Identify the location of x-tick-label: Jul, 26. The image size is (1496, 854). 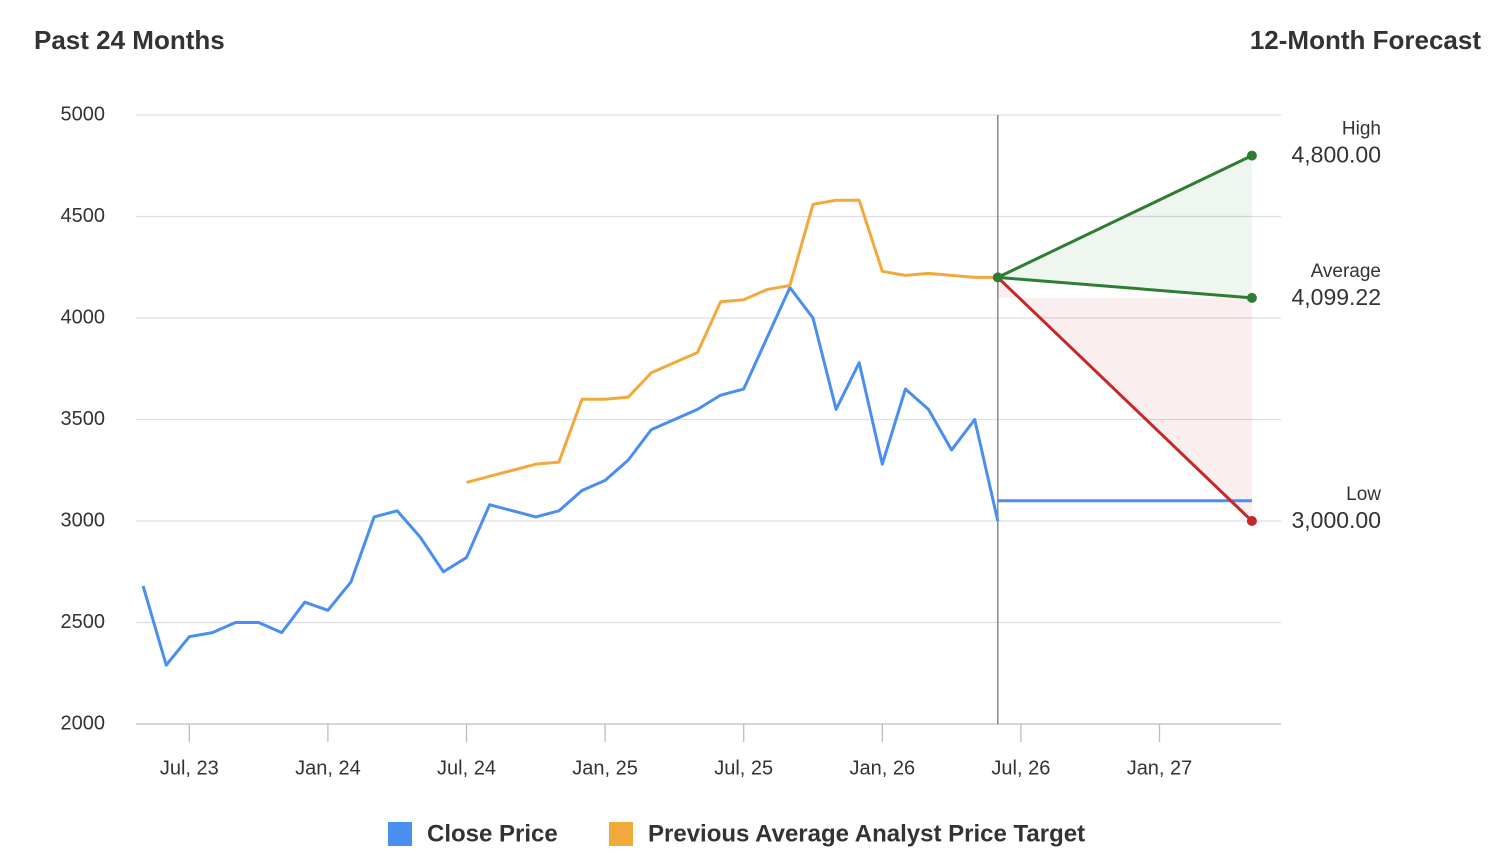
(1020, 768).